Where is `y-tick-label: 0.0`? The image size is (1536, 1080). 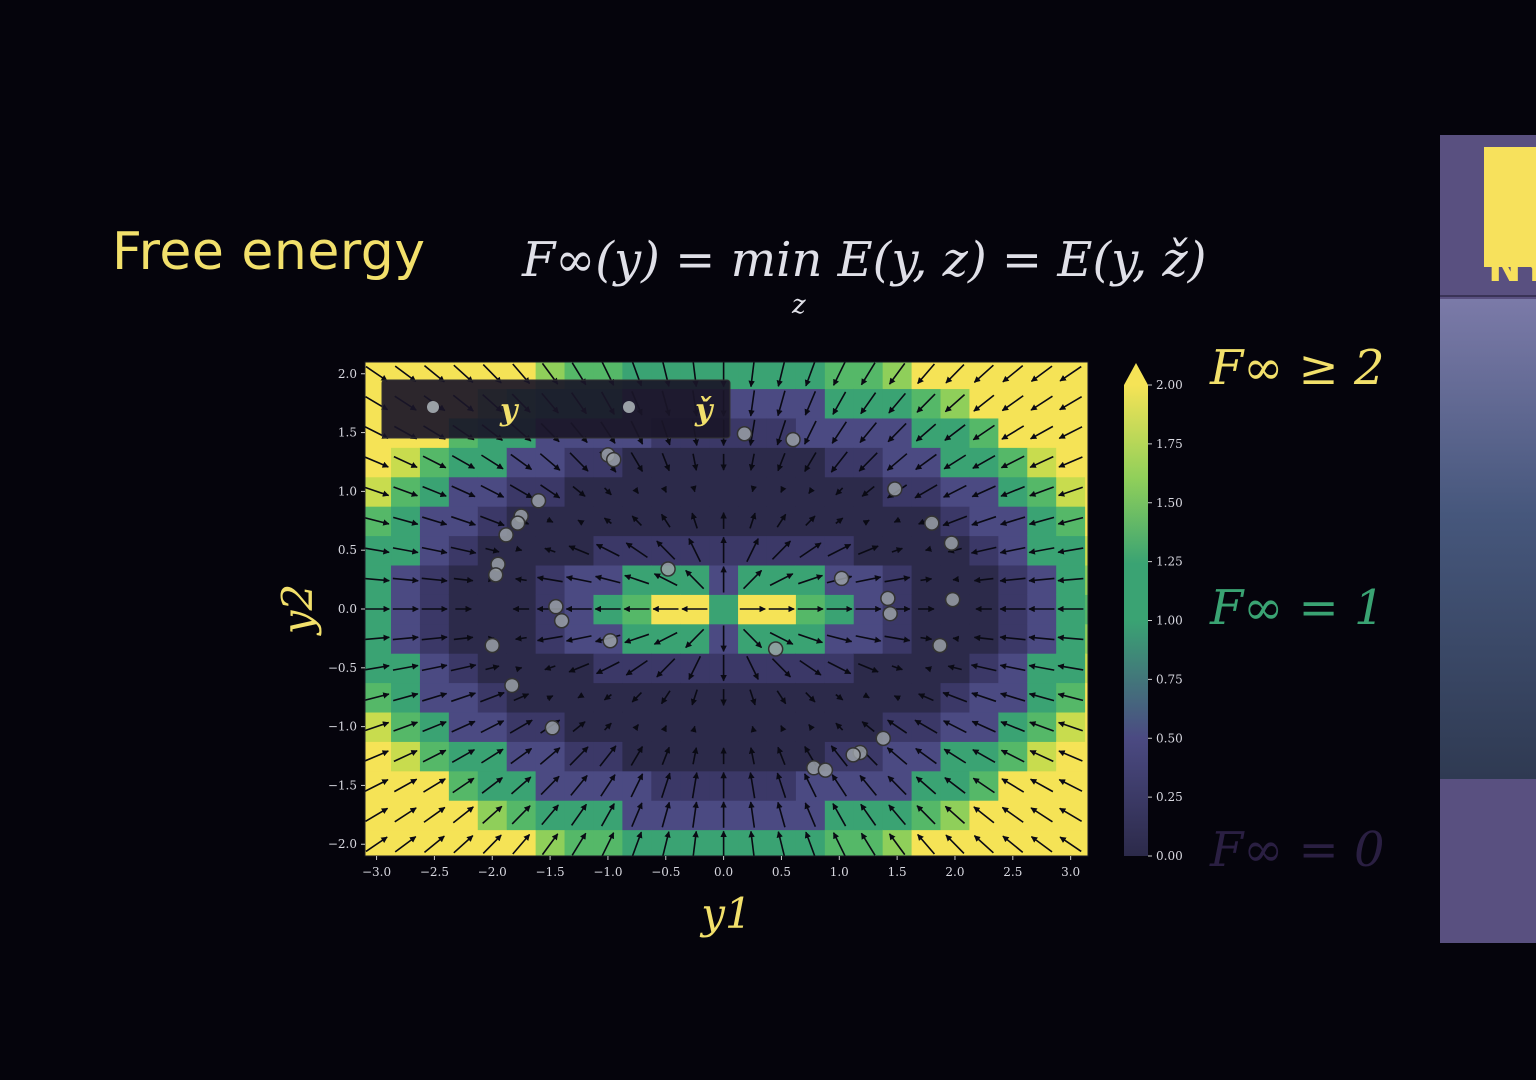
y-tick-label: 0.0 is located at coordinates (347, 609).